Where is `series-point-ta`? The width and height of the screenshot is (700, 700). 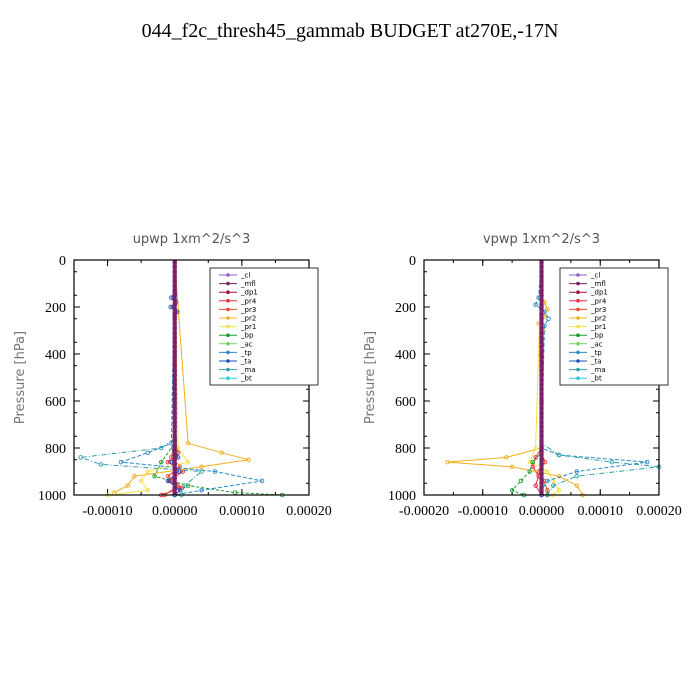
series-point-ta is located at coordinates (178, 471).